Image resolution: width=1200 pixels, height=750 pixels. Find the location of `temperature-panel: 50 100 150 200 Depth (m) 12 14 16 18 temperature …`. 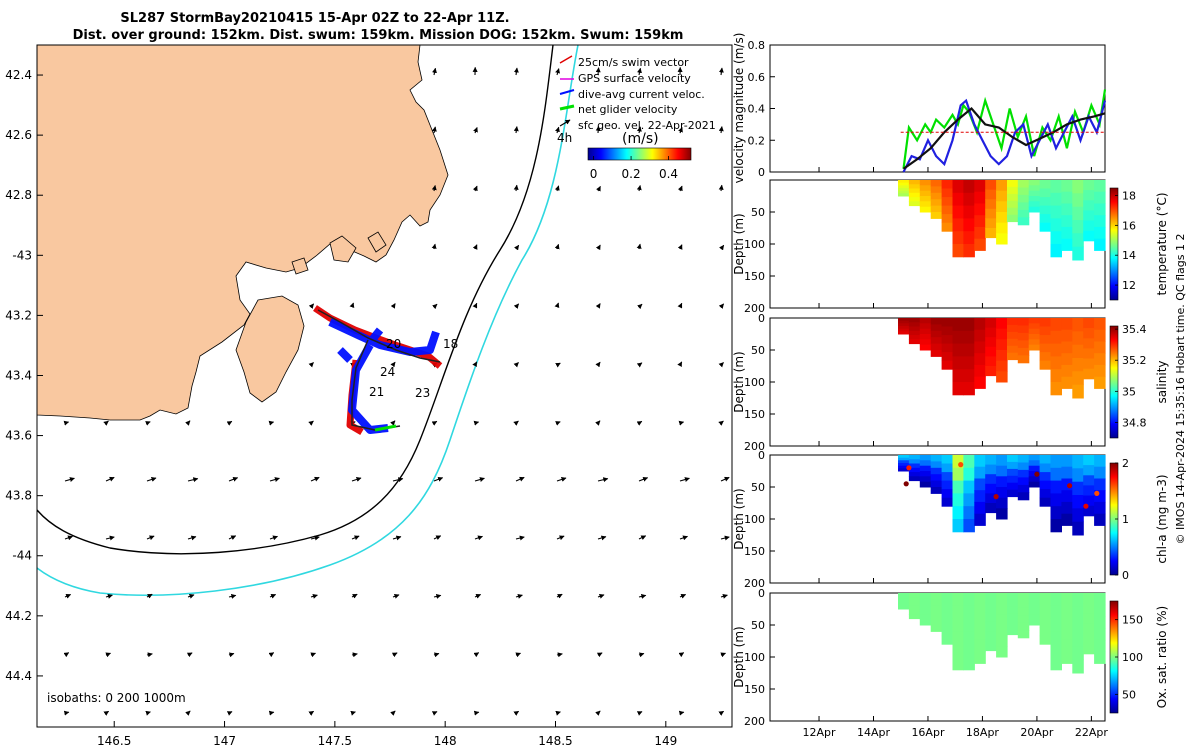

temperature-panel: 50 100 150 200 Depth (m) 12 14 16 18 temperature … is located at coordinates (950, 247).